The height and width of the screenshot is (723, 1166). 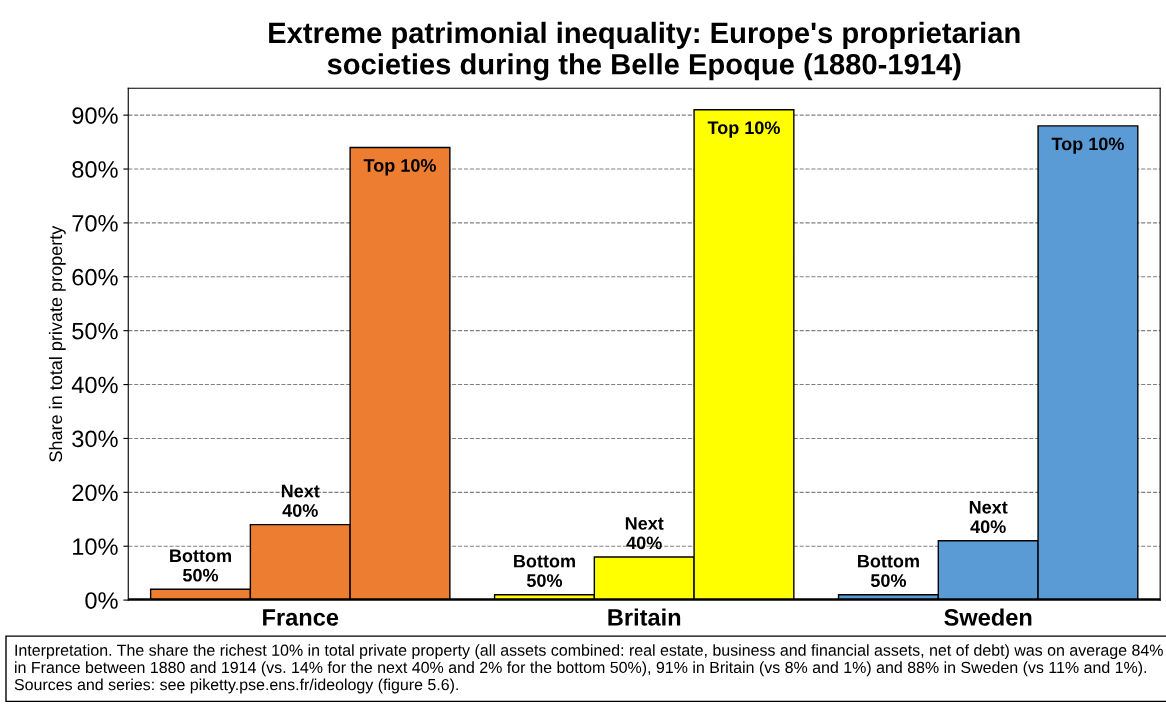 I want to click on y-axis-title: Share in total private property, so click(x=57, y=343).